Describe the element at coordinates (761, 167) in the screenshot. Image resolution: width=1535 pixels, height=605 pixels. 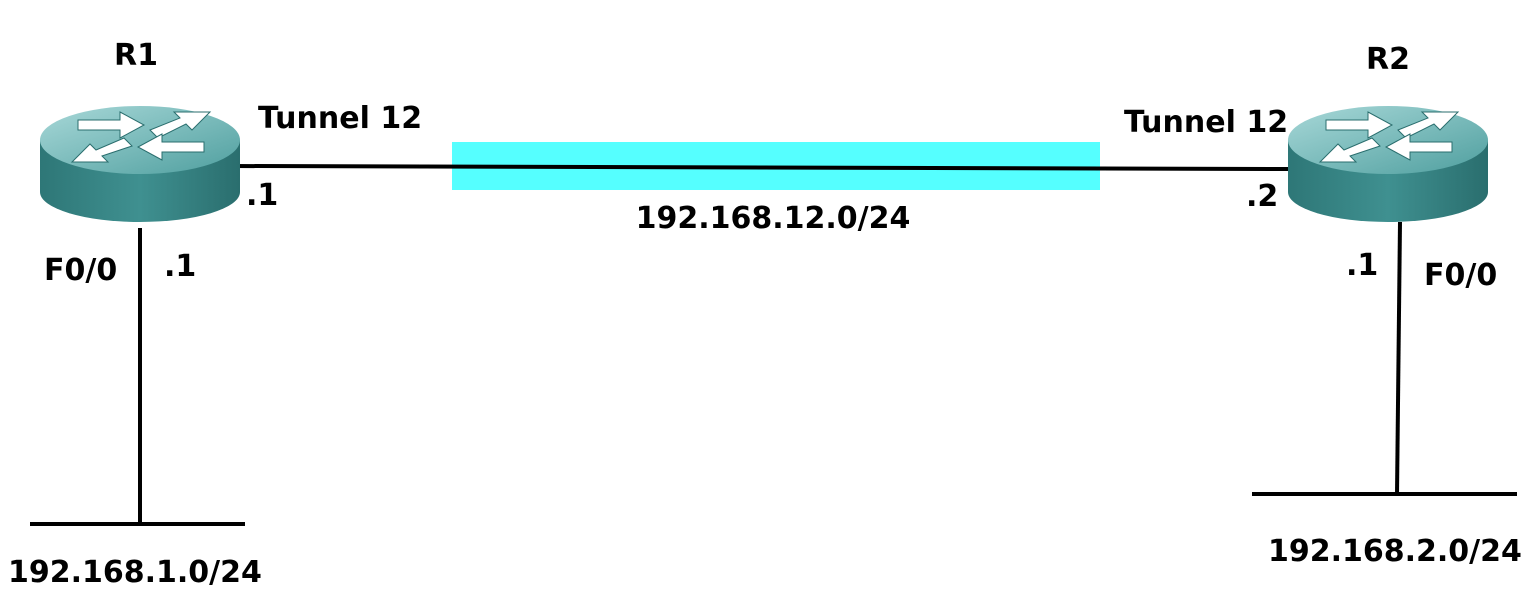
I see `tunnel-link` at that location.